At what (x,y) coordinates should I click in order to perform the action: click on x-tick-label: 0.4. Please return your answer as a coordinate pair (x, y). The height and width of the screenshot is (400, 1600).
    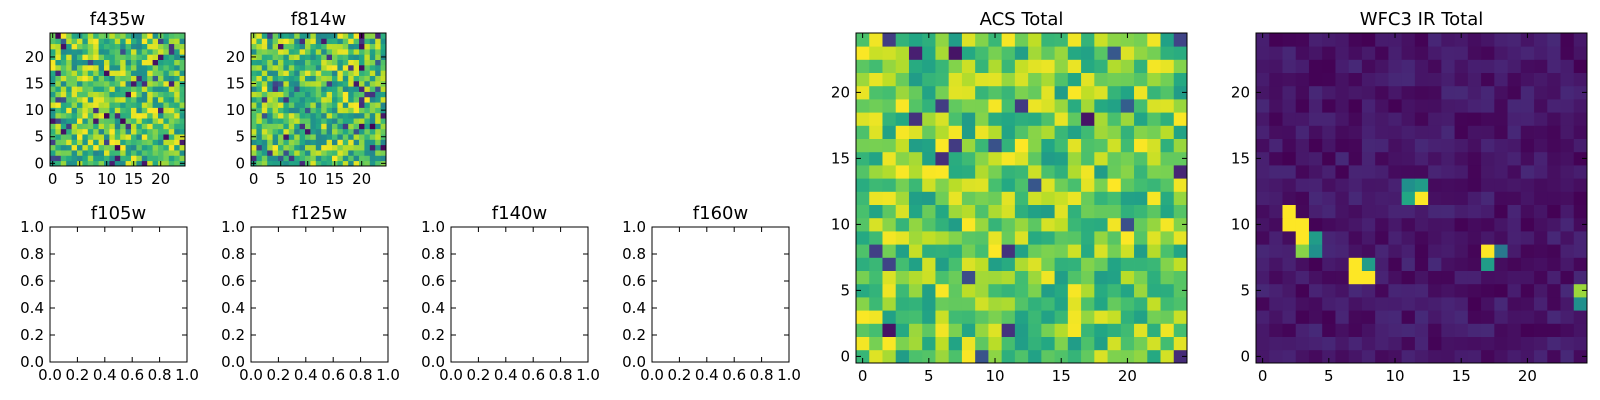
    Looking at the image, I should click on (707, 375).